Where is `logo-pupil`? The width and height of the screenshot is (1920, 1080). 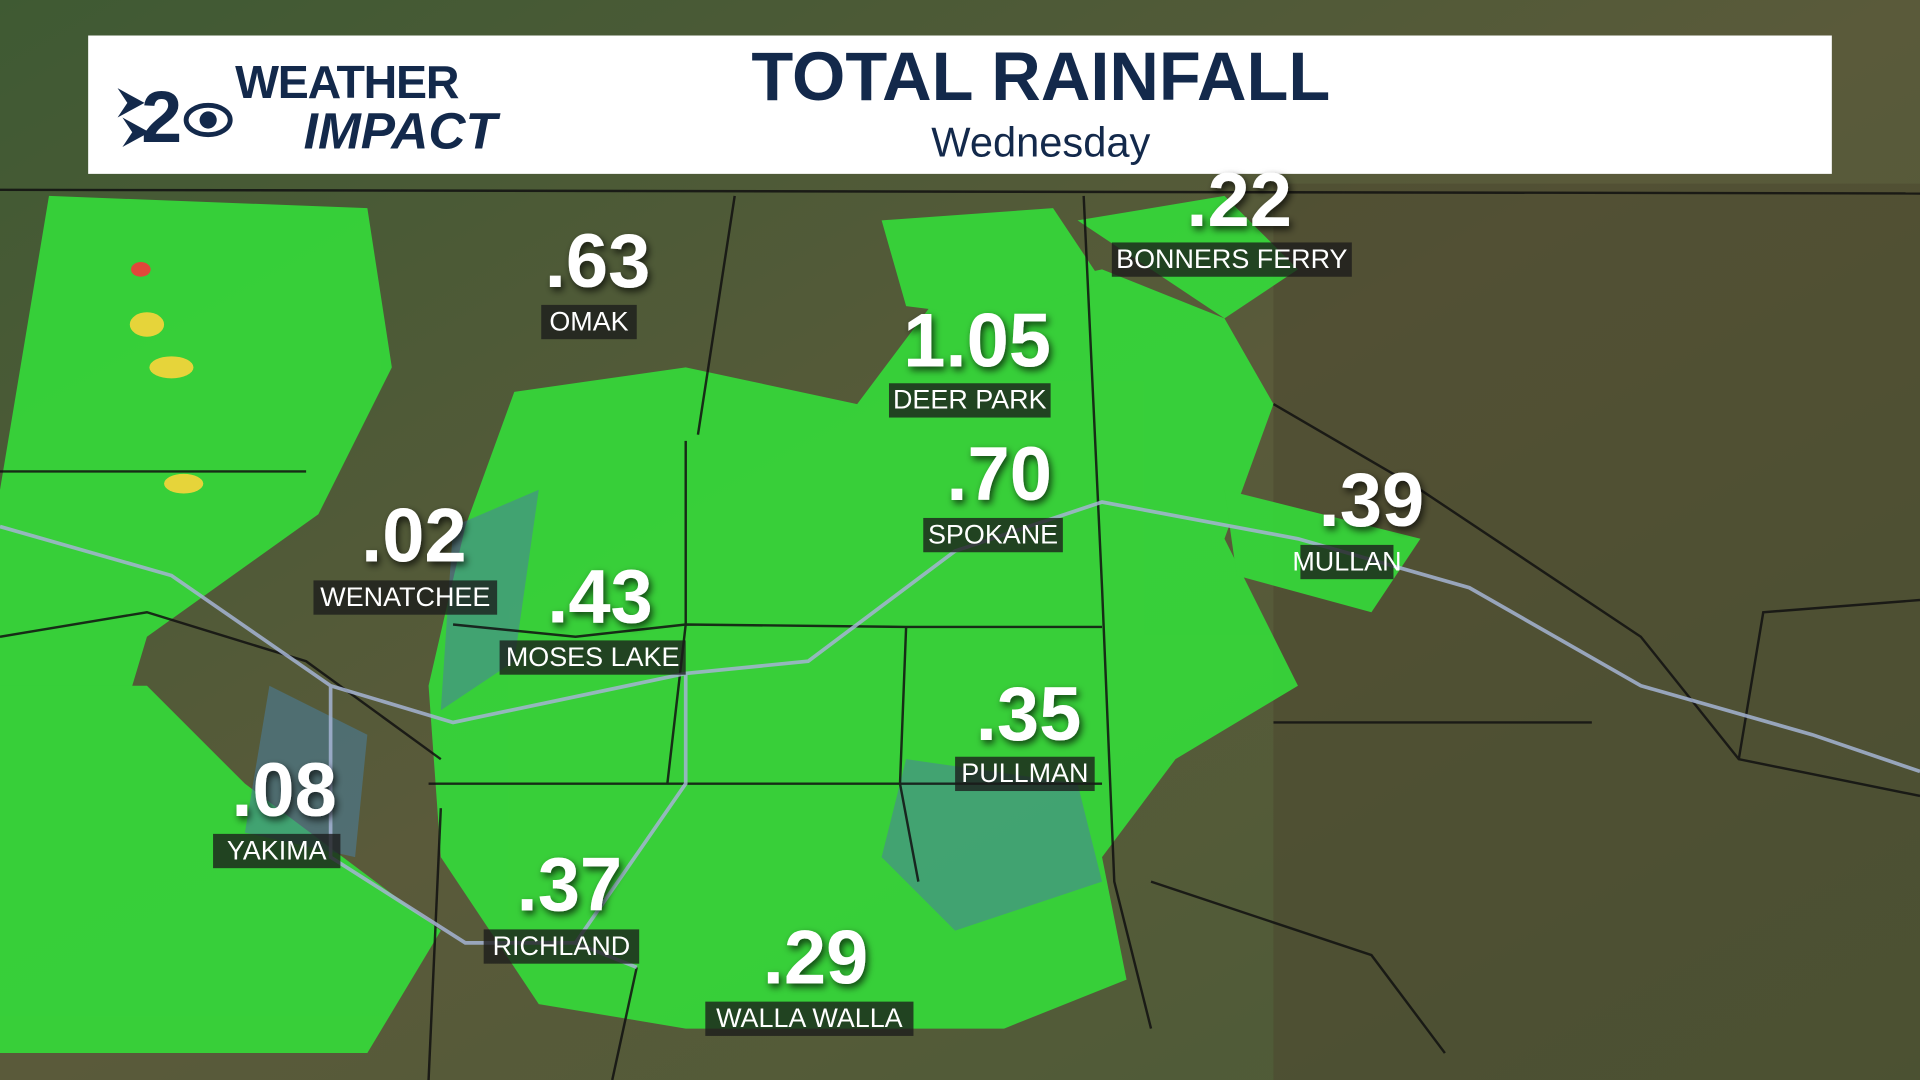 logo-pupil is located at coordinates (208, 120).